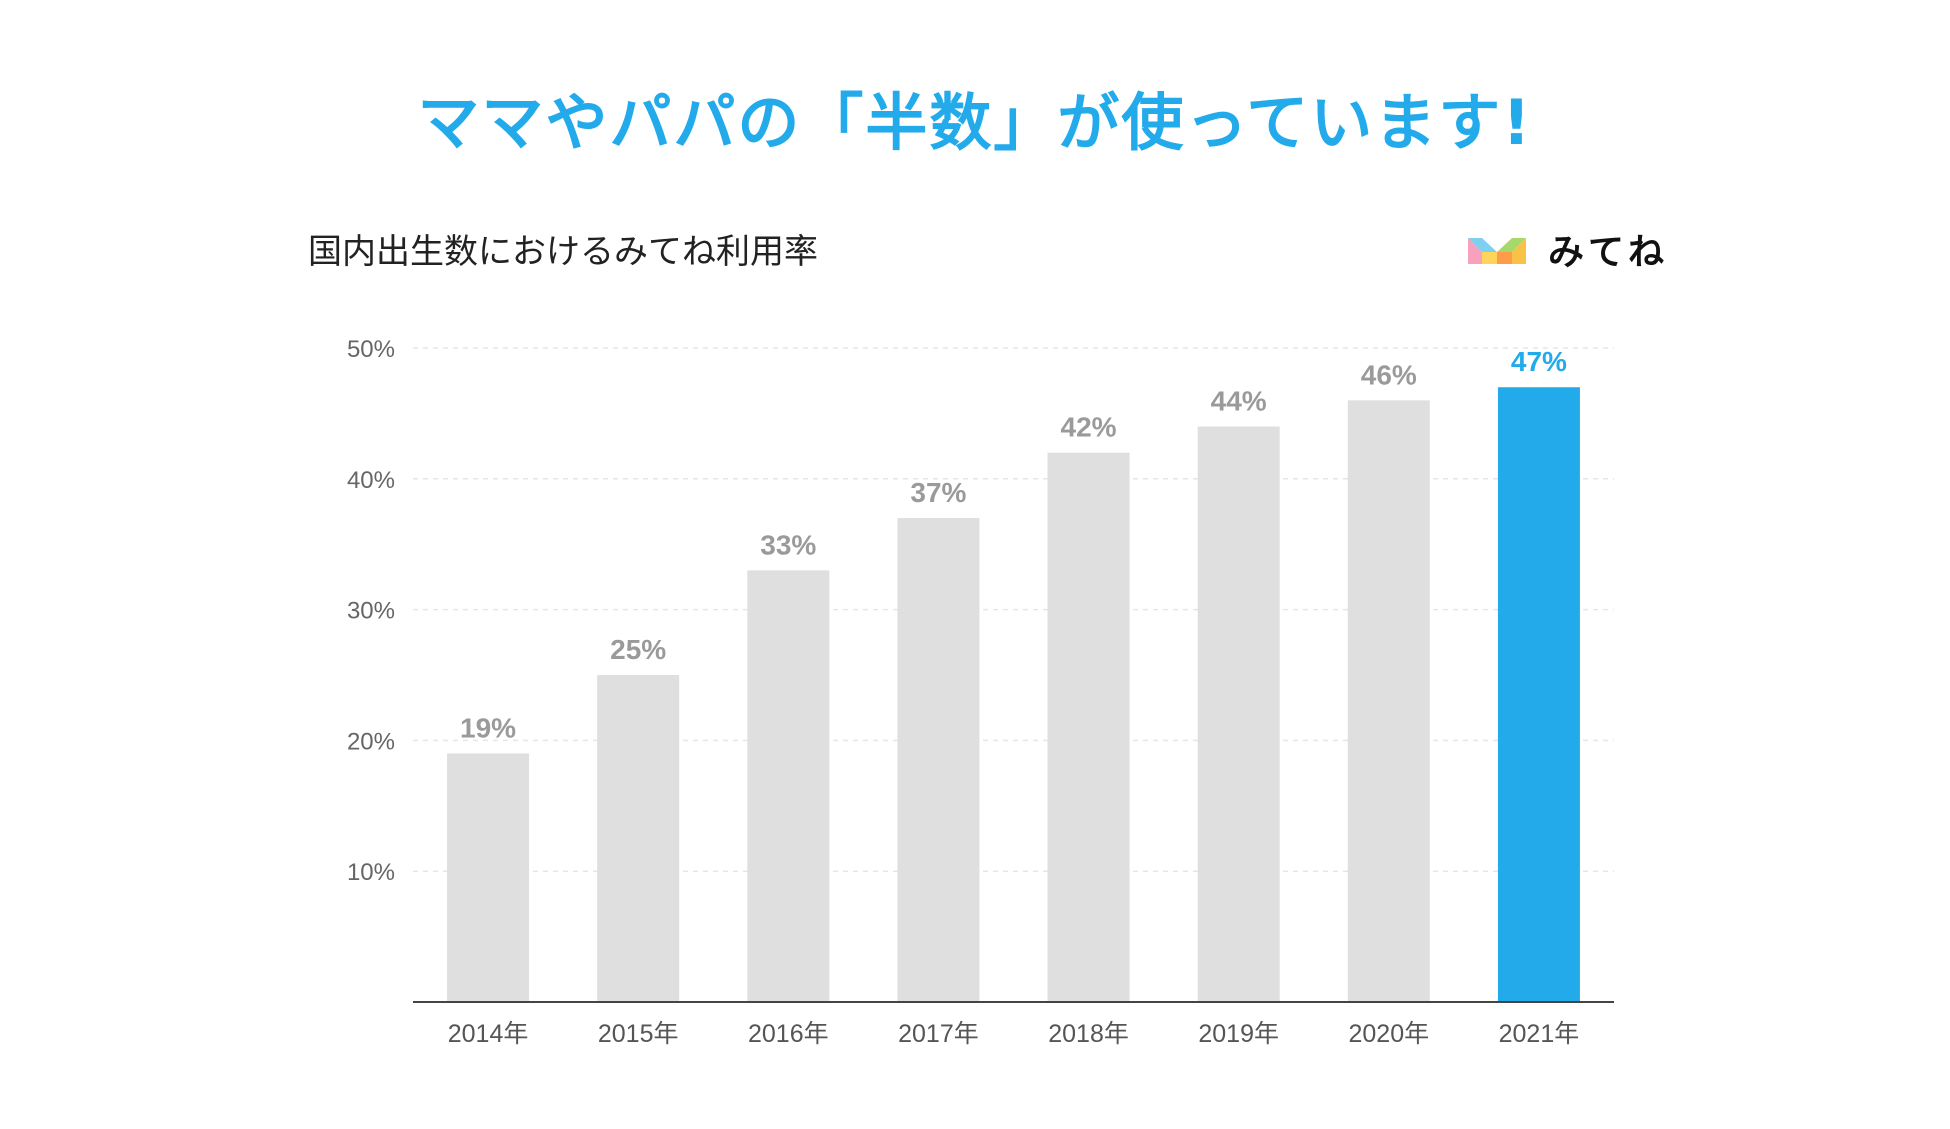 Image resolution: width=1950 pixels, height=1129 pixels. Describe the element at coordinates (1539, 1034) in the screenshot. I see `x-category-label: 2021年` at that location.